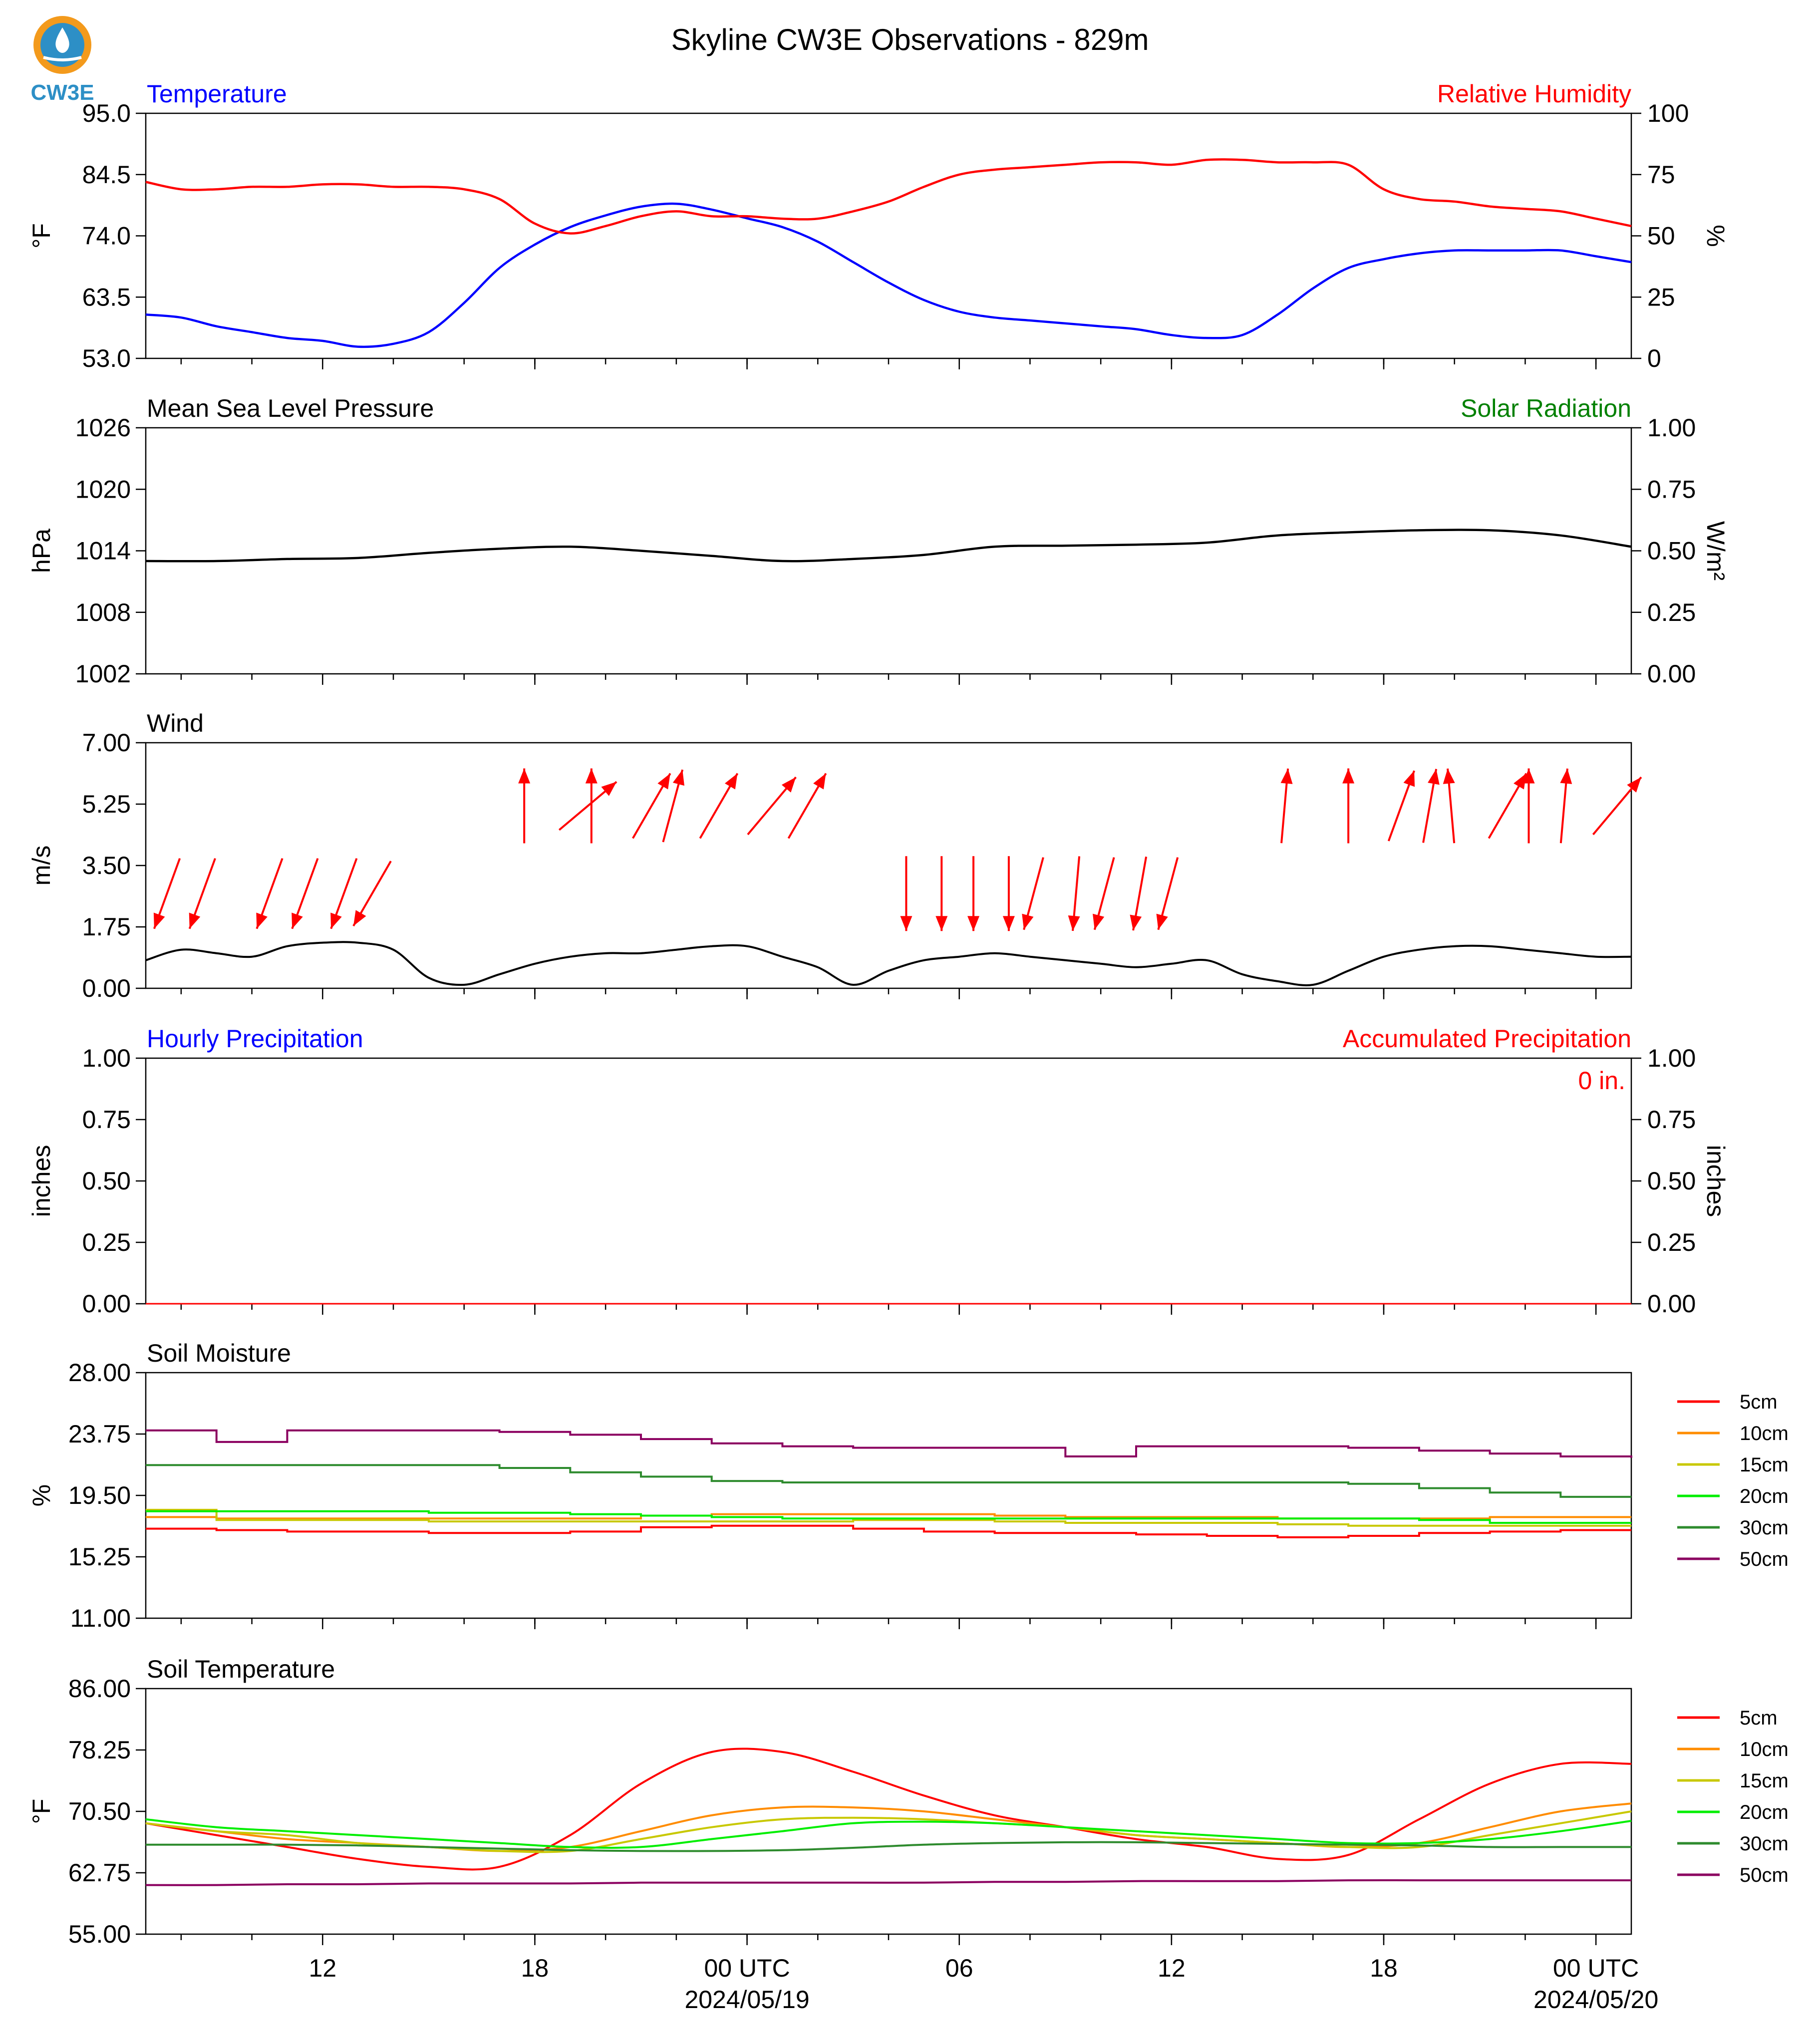  What do you see at coordinates (41, 1181) in the screenshot?
I see `y-axis-label-precip: inches` at bounding box center [41, 1181].